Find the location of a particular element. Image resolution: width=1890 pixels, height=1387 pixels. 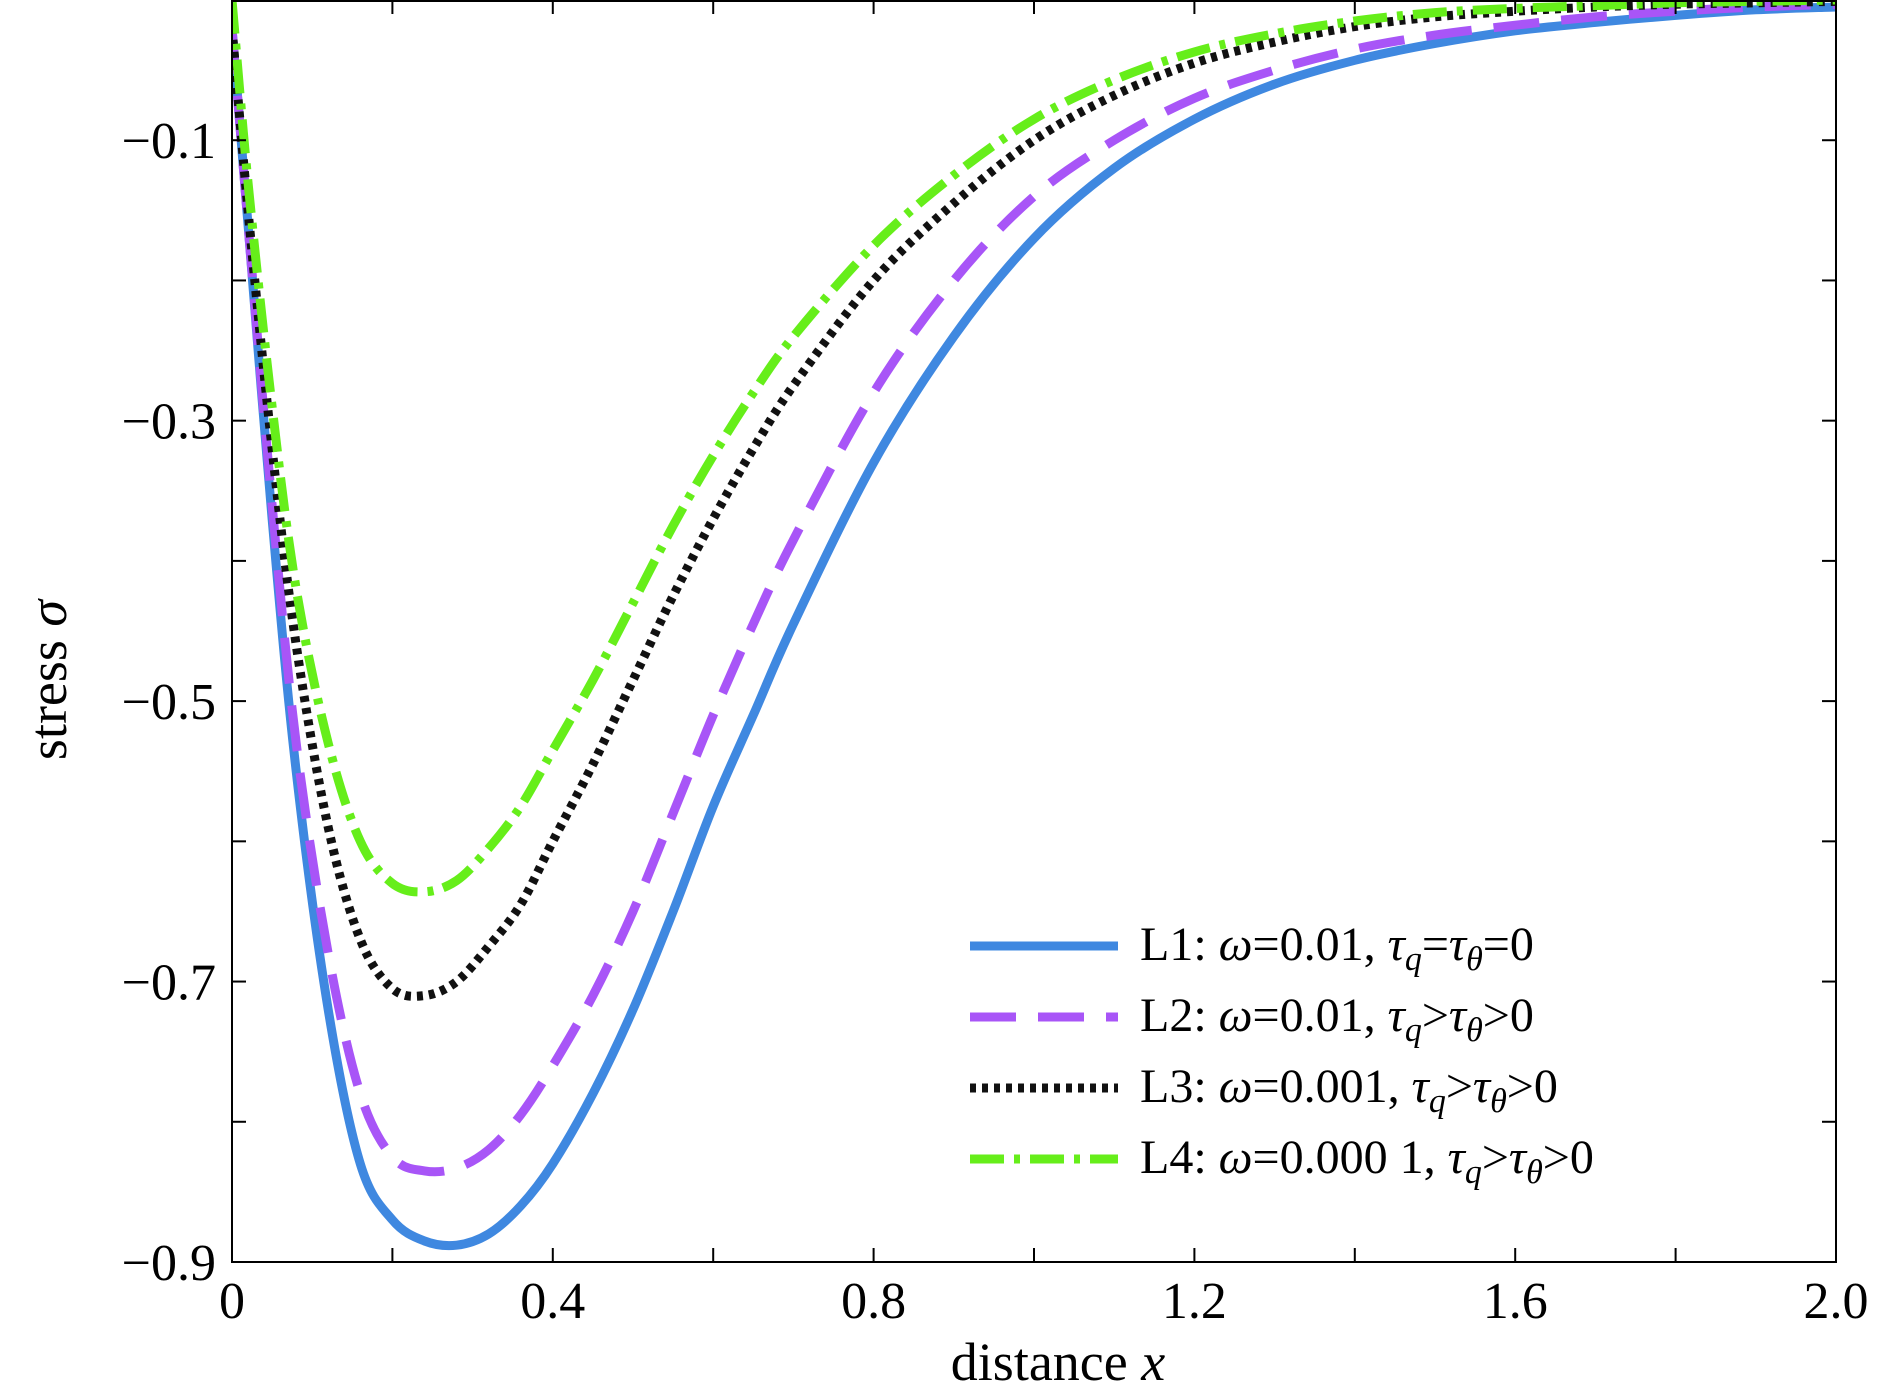

y-tick-label: −0.9 is located at coordinates (169, 1263).